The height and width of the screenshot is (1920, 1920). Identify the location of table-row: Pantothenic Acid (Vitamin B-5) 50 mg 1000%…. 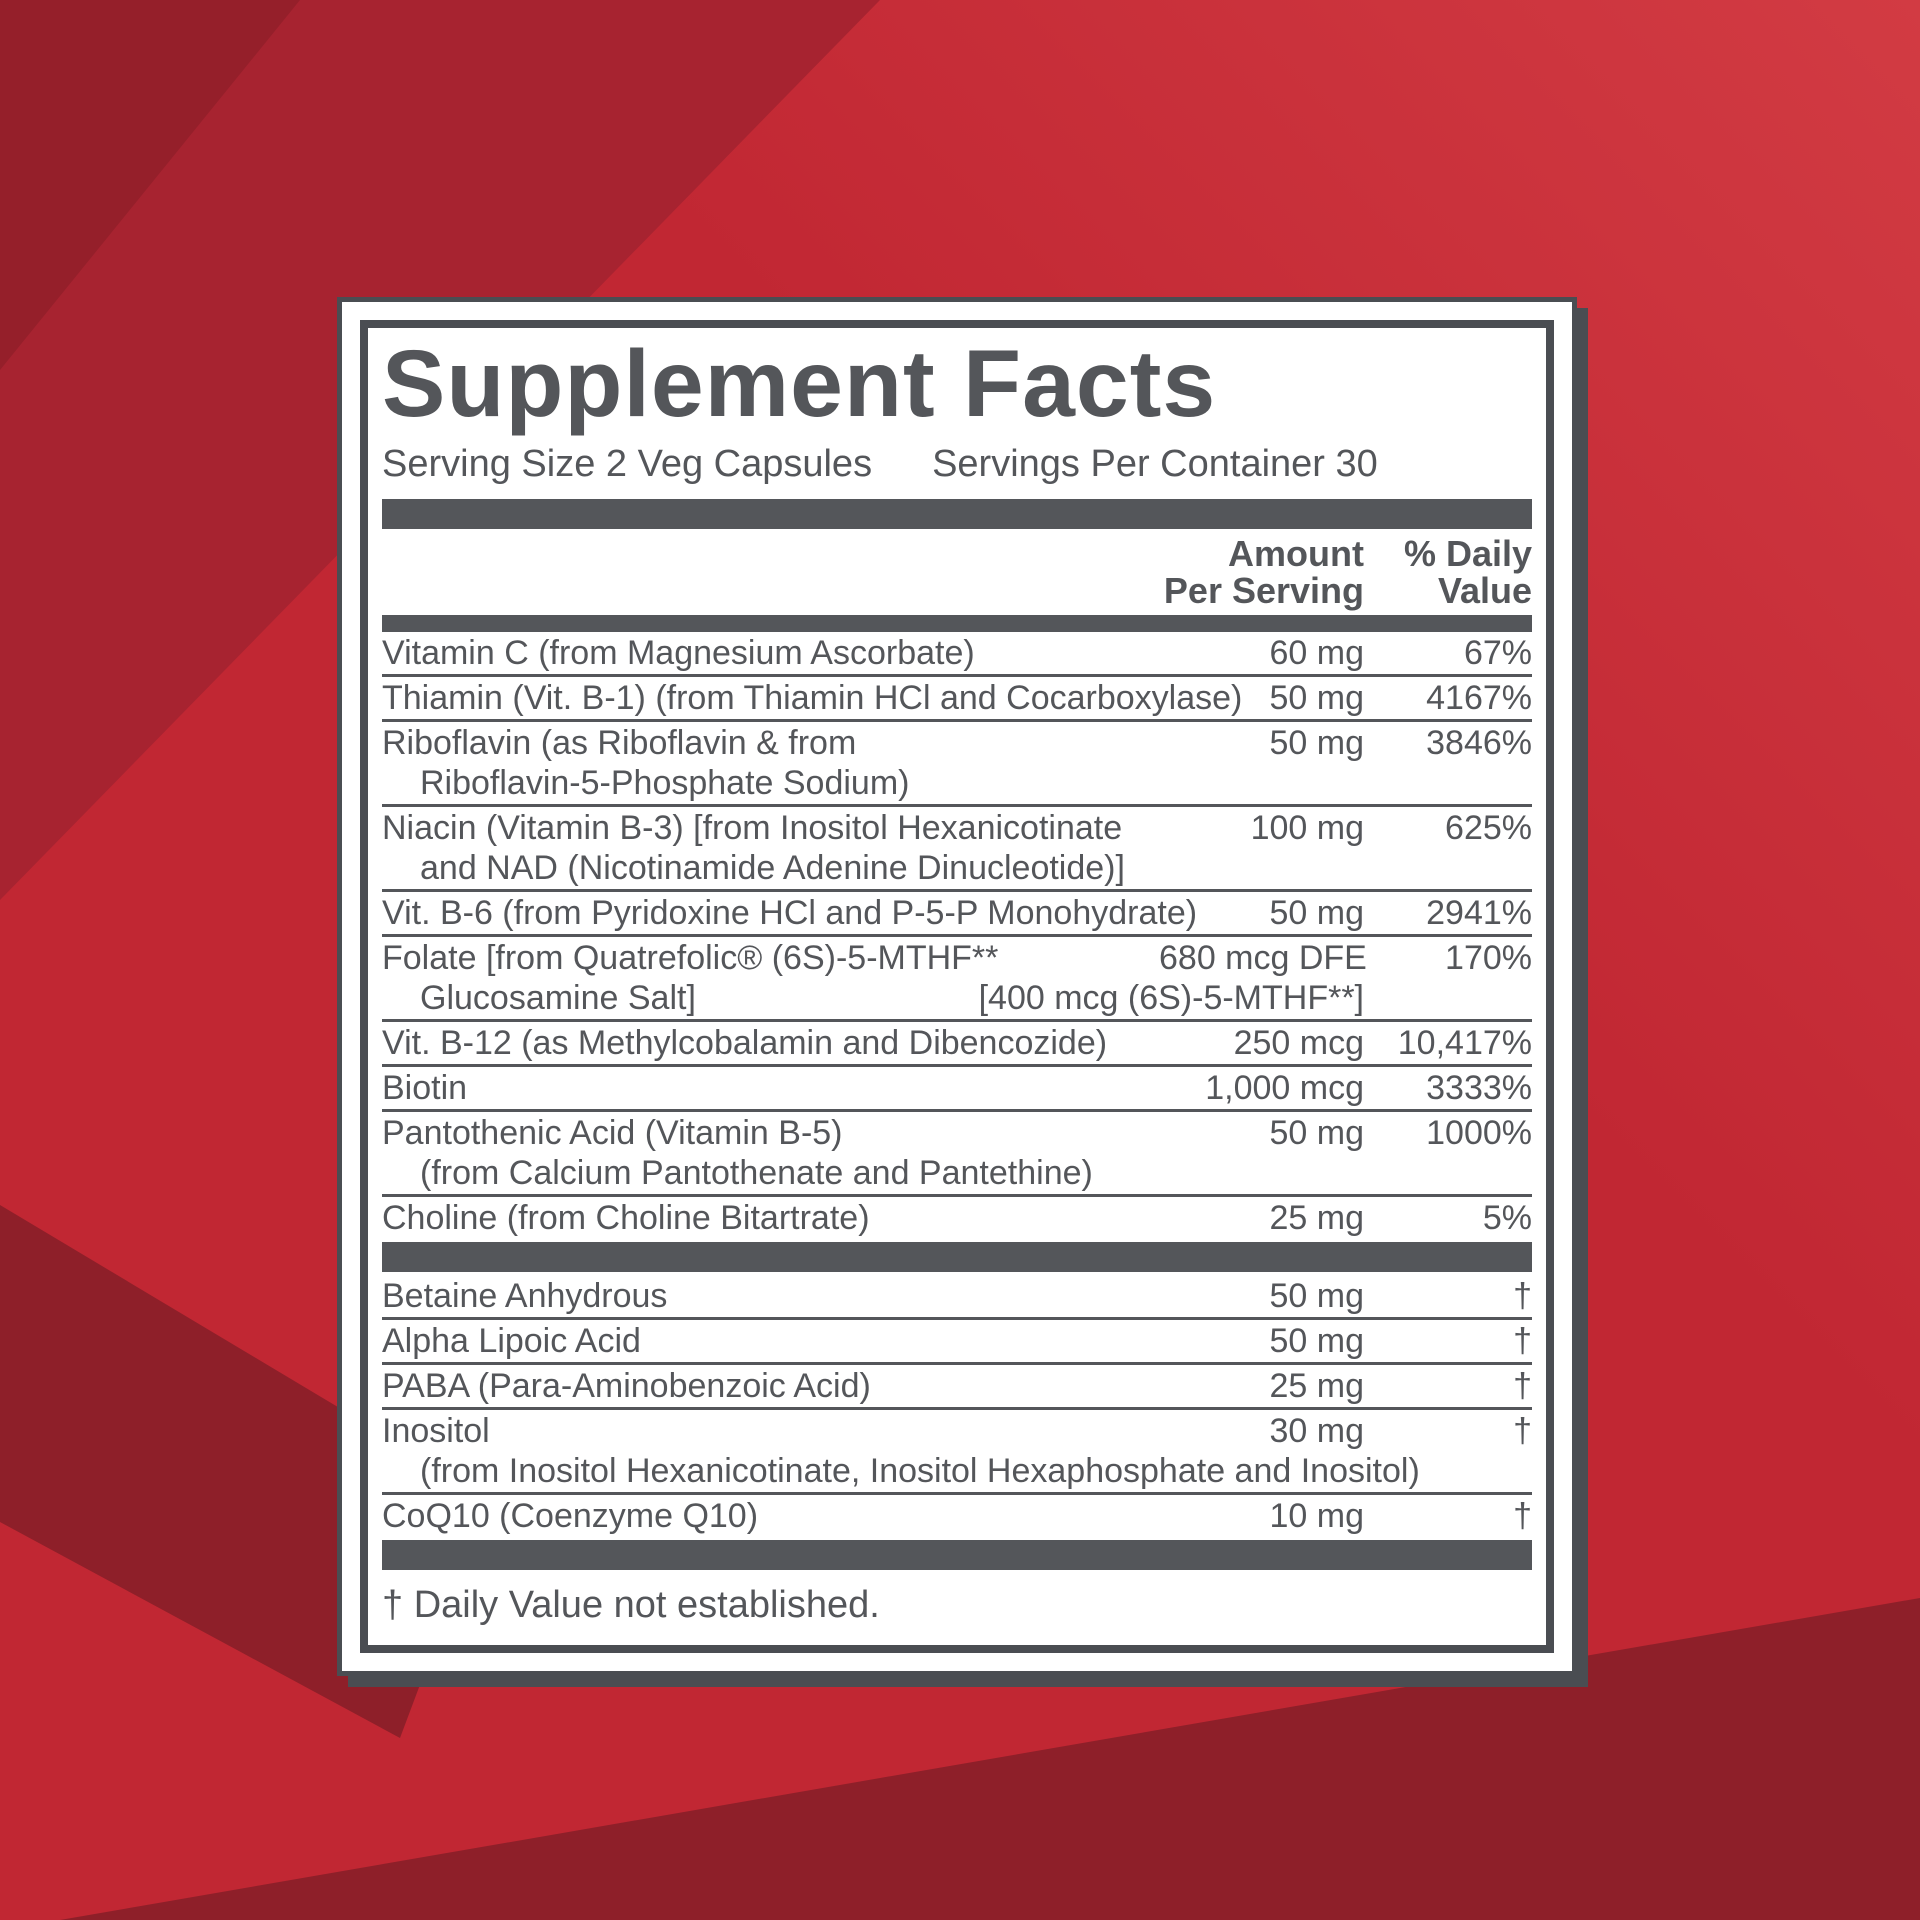
(957, 1151).